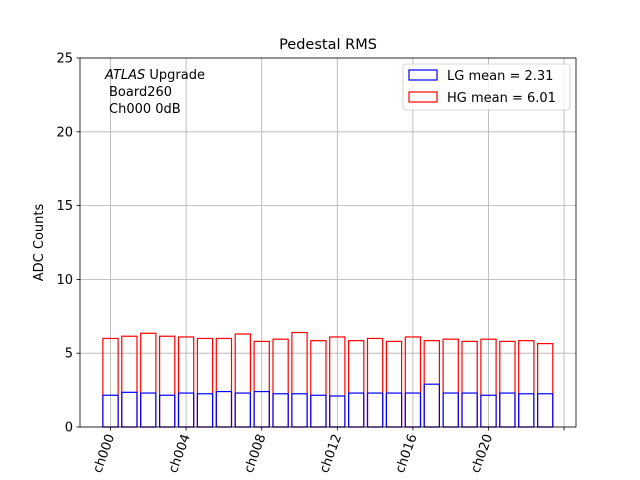 The height and width of the screenshot is (480, 640). Describe the element at coordinates (167, 411) in the screenshot. I see `lg-bar-ch003` at that location.